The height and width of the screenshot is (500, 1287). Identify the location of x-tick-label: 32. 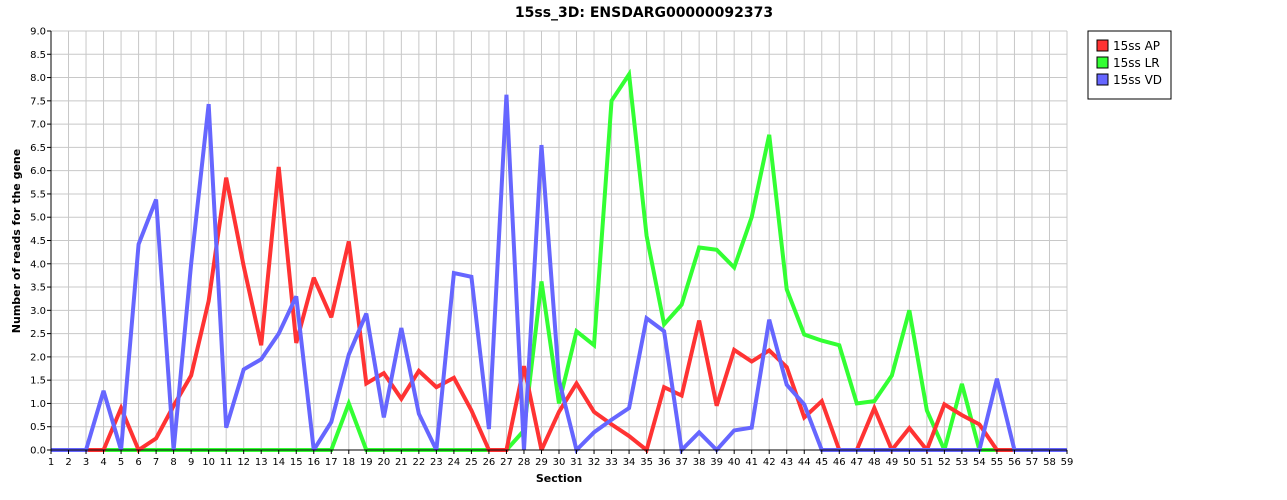
(594, 462).